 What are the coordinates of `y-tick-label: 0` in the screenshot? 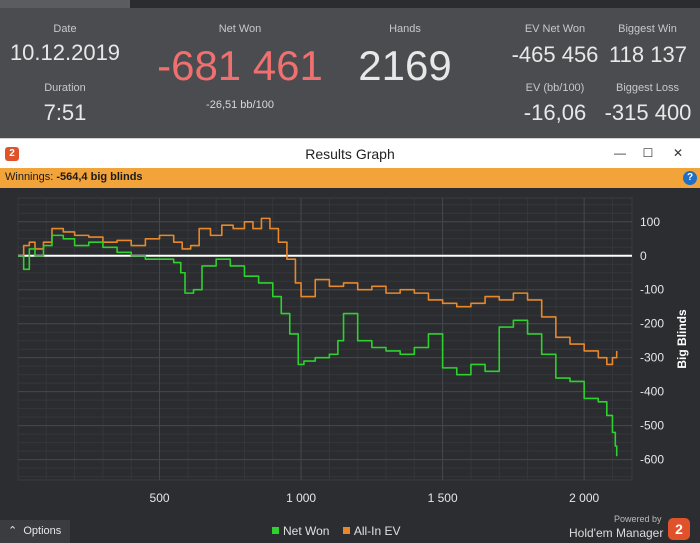 It's located at (643, 256).